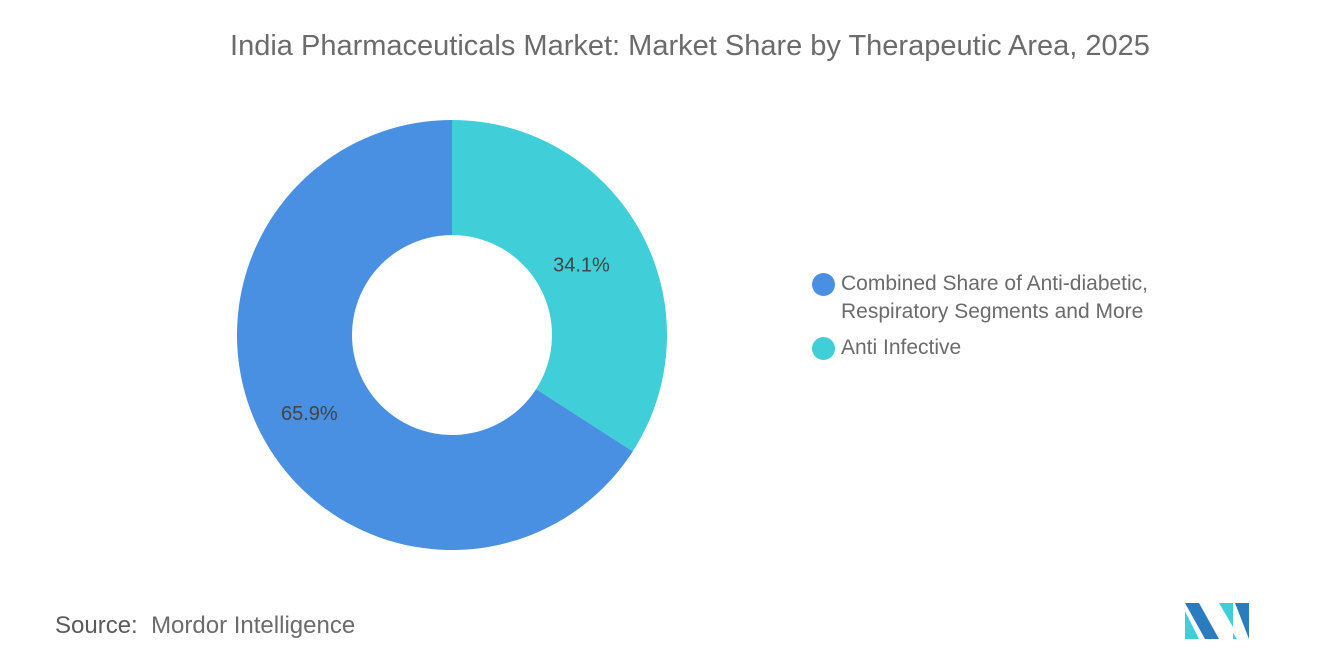  I want to click on mordor-intelligence-logo-icon, so click(1217, 621).